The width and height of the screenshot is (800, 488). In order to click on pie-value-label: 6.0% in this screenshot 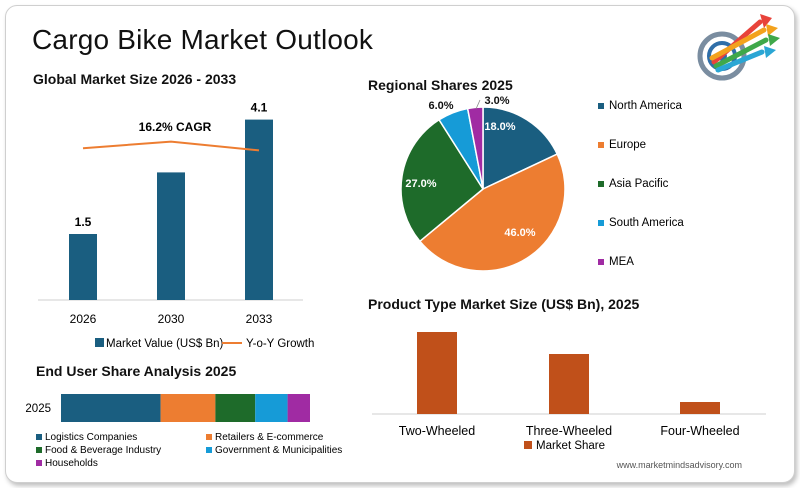, I will do `click(440, 106)`.